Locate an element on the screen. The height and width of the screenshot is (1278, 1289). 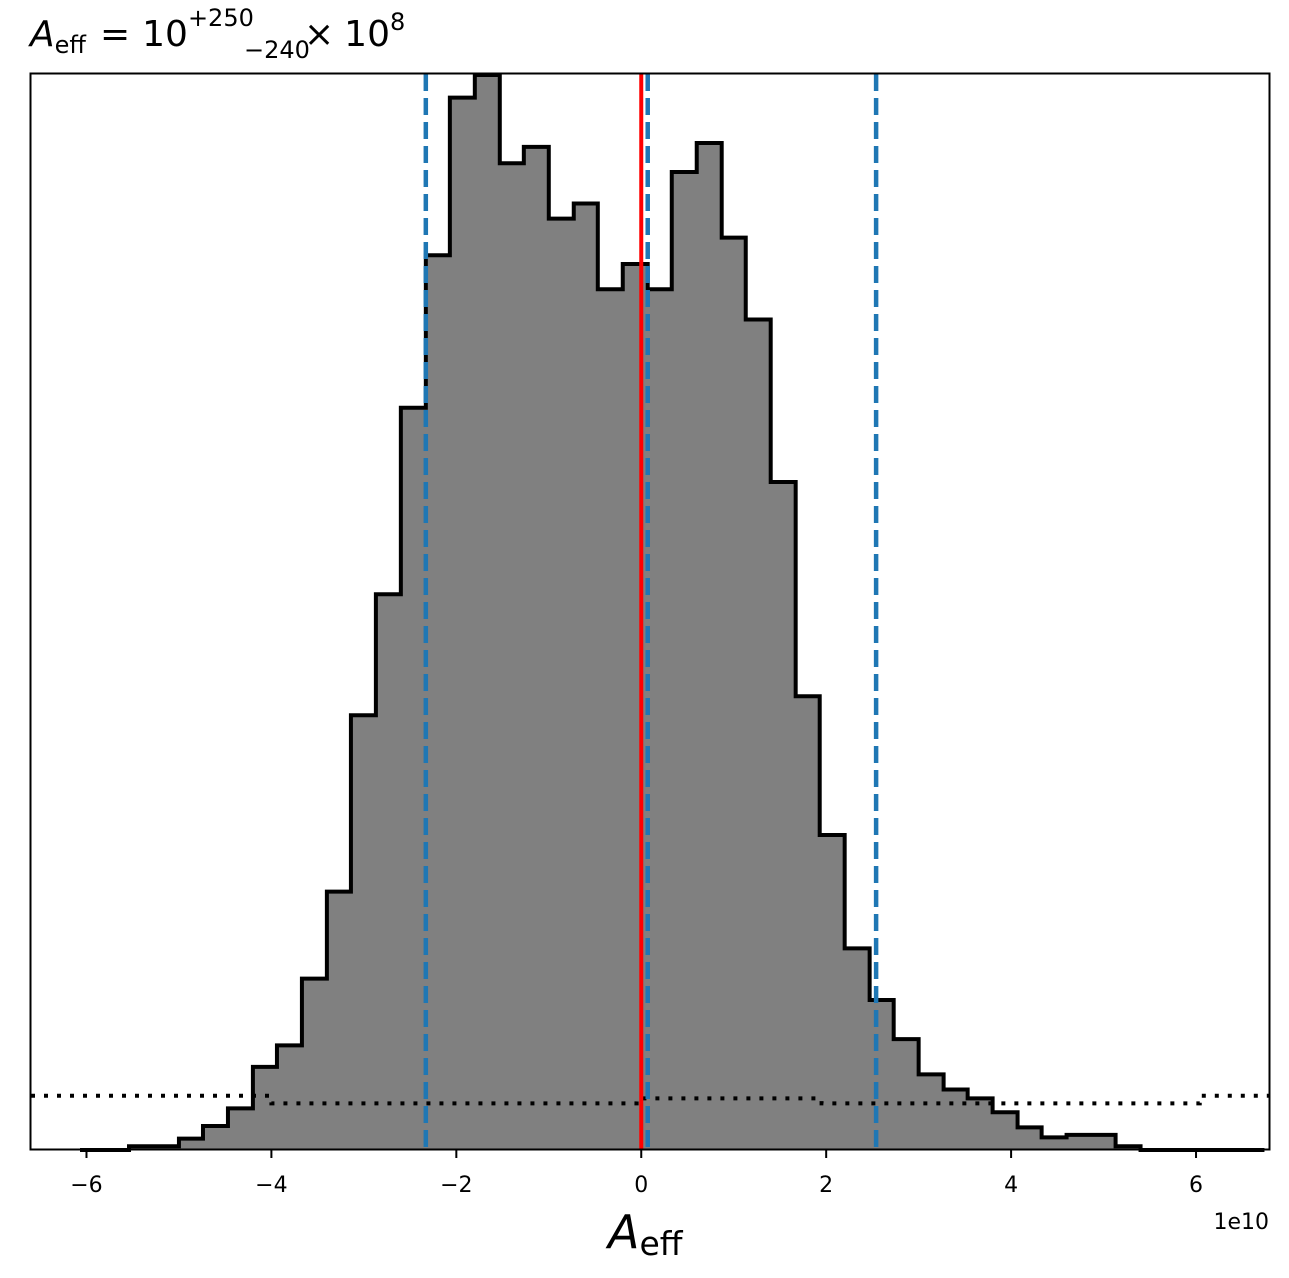
chart-title: Aeff = 10+250 −240× 108 is located at coordinates (216, 34).